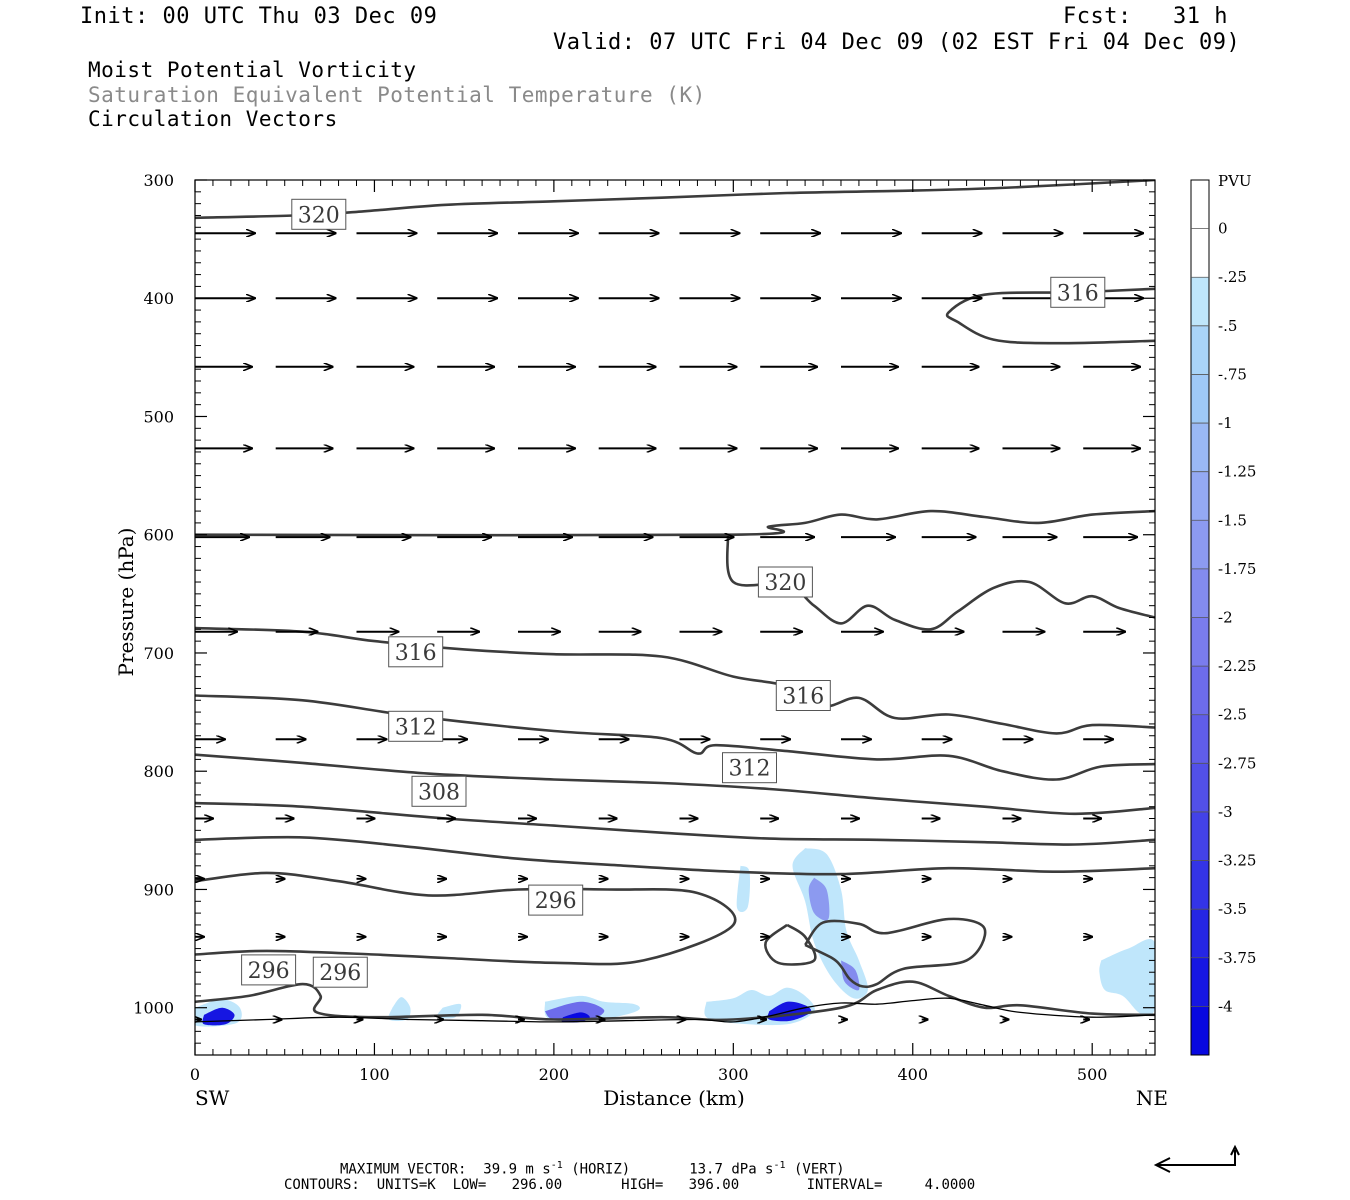  I want to click on y-tick-label: 600, so click(158, 535).